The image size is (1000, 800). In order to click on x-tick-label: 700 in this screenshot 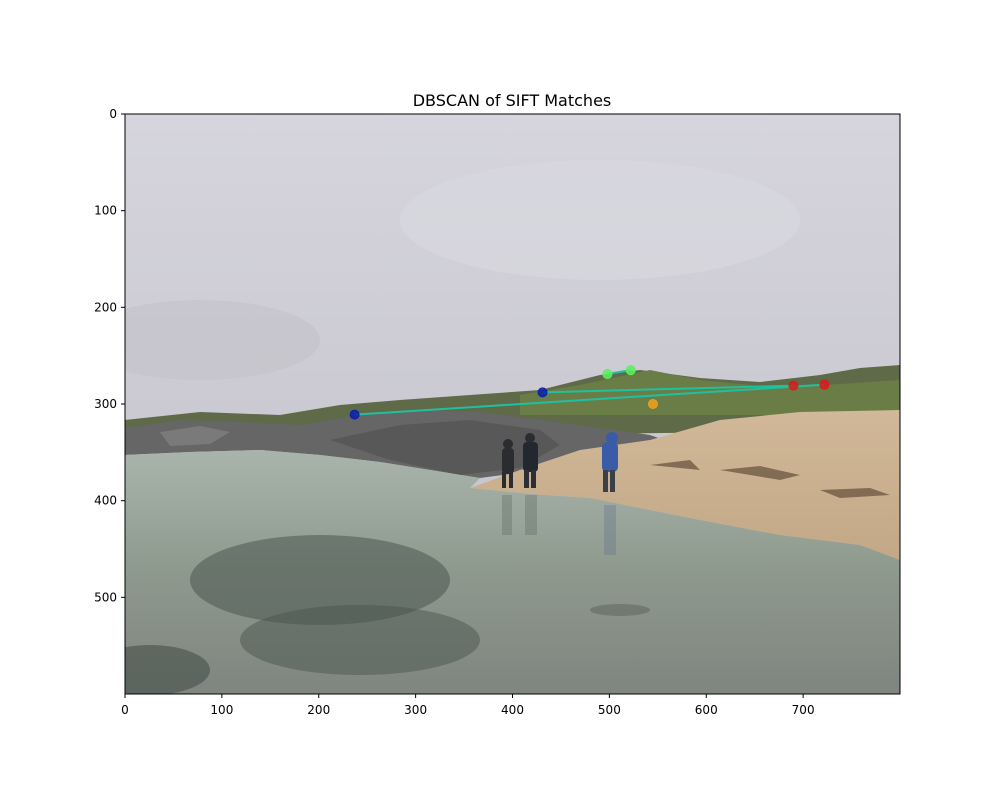, I will do `click(803, 710)`.